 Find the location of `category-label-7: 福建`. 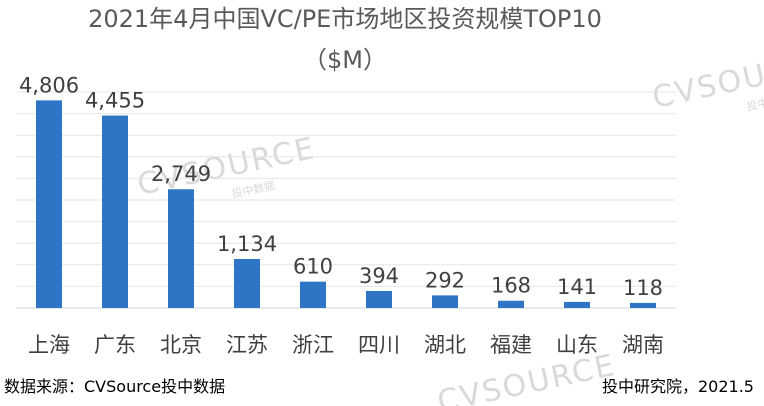

category-label-7: 福建 is located at coordinates (511, 345).